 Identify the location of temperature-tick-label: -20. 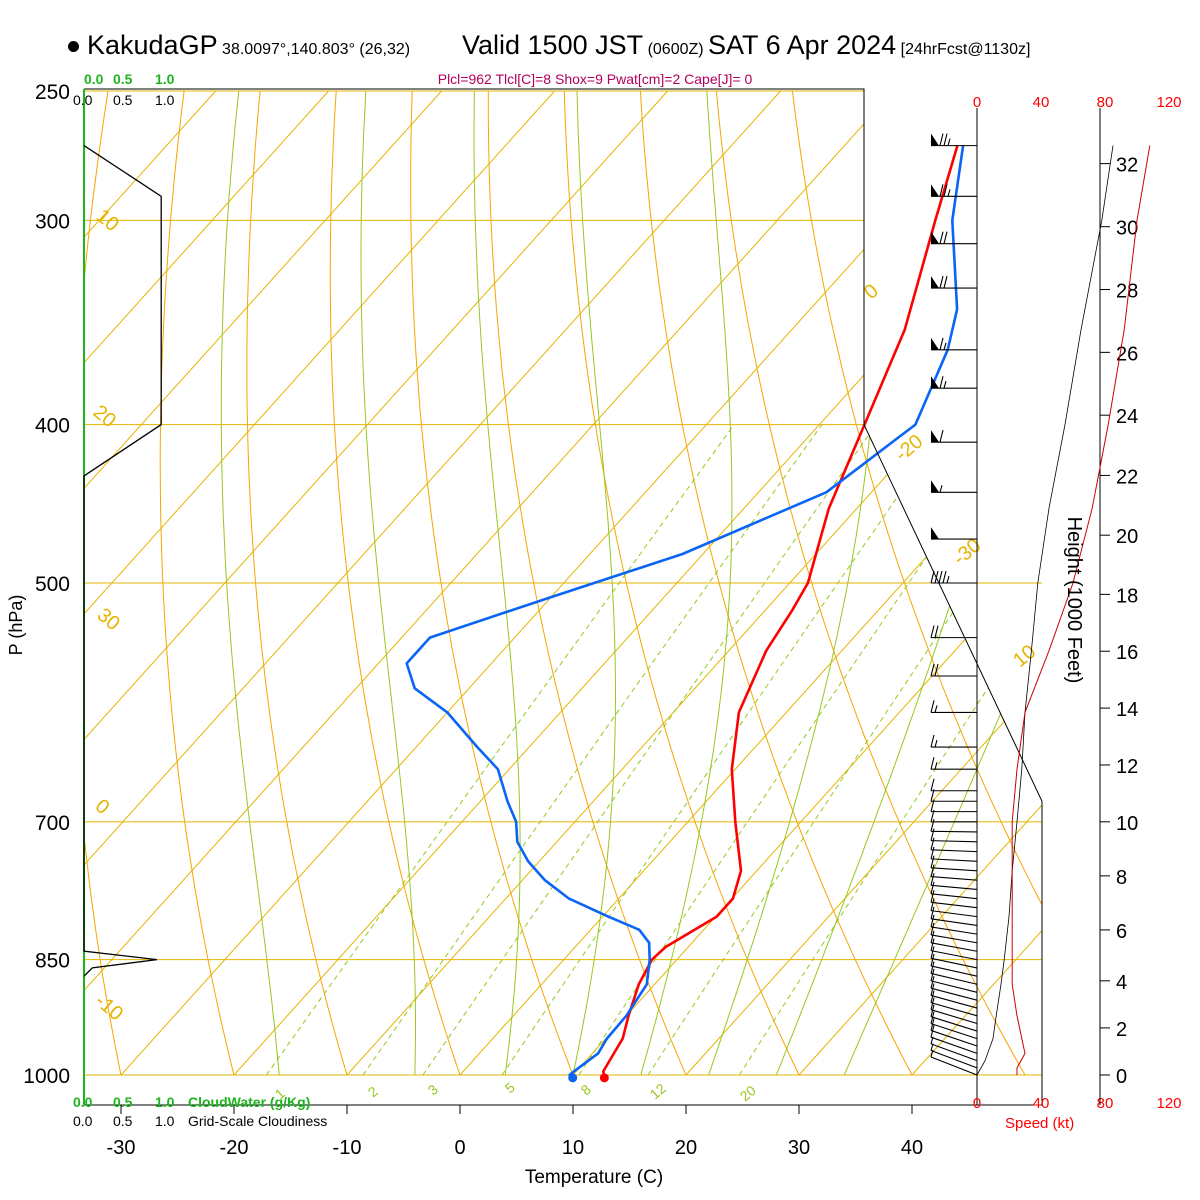
(234, 1148).